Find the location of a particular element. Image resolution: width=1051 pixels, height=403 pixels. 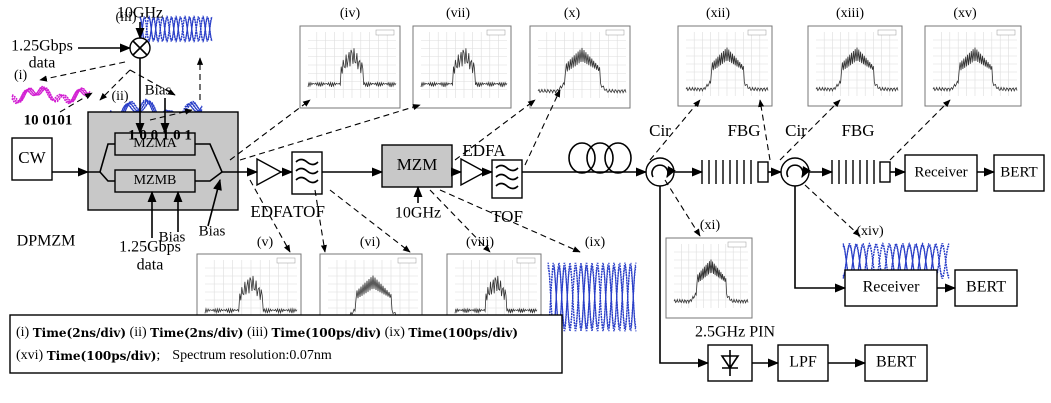

cw-source is located at coordinates (32, 159).